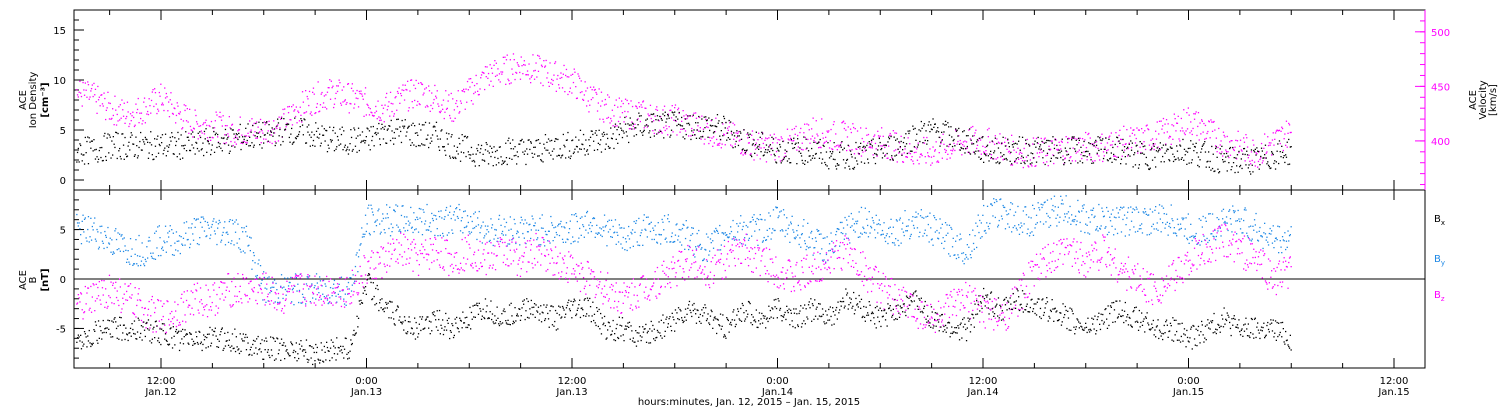 The width and height of the screenshot is (1500, 410). I want to click on x-tick-label-date: Jan.13, so click(366, 392).